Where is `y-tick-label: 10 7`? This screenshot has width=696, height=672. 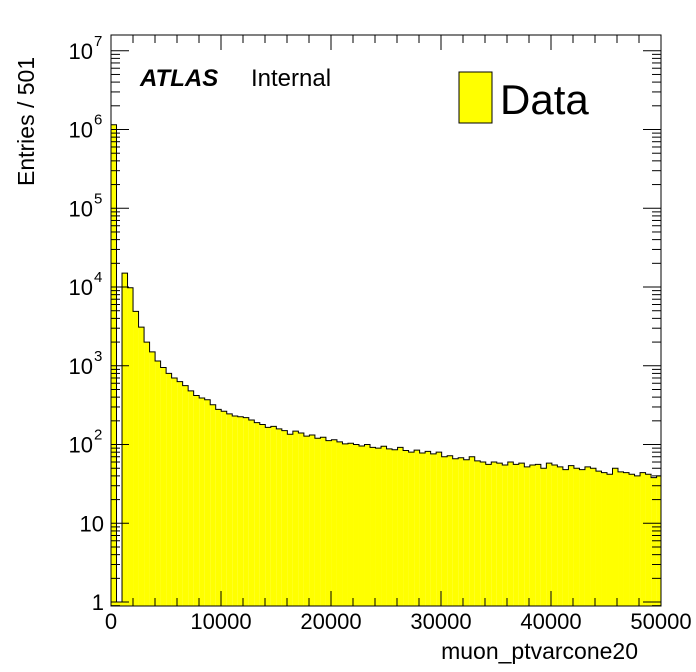 y-tick-label: 10 7 is located at coordinates (86, 48).